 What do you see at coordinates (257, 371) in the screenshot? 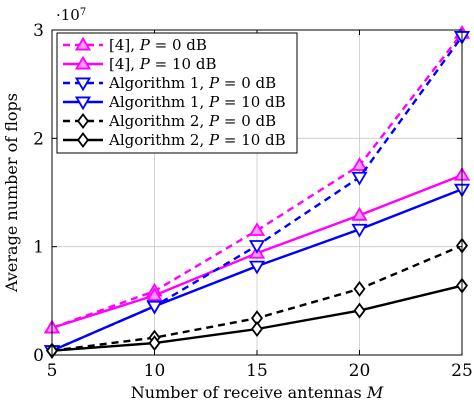
I see `x-tick-label: 15` at bounding box center [257, 371].